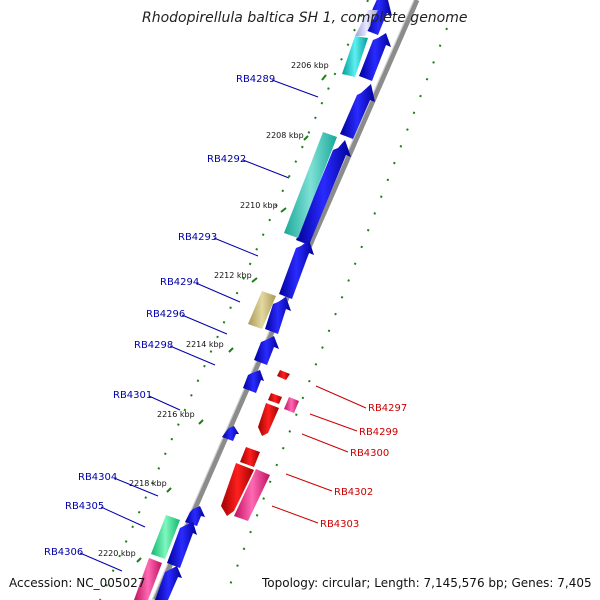 This screenshot has height=600, width=600. Describe the element at coordinates (153, 345) in the screenshot. I see `gene-label-rb4298: RB4298` at that location.